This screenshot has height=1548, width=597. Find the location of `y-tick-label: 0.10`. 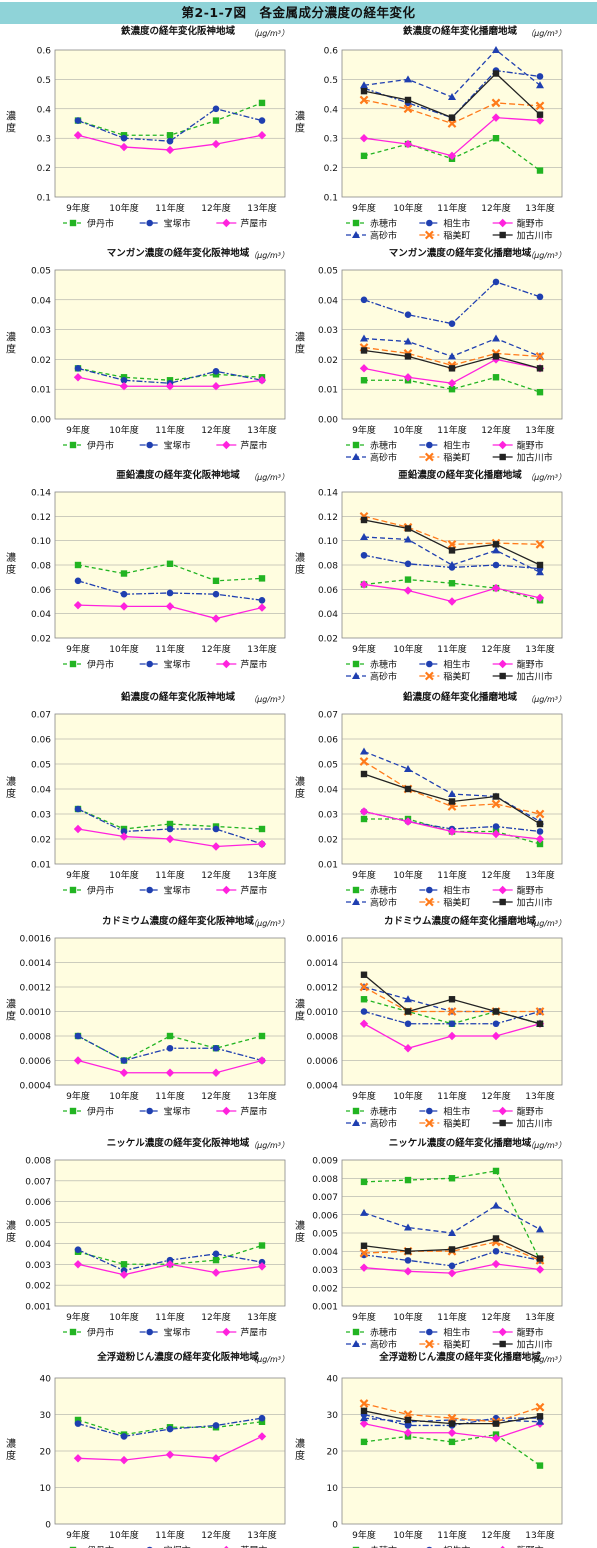

y-tick-label: 0.10 is located at coordinates (328, 542).